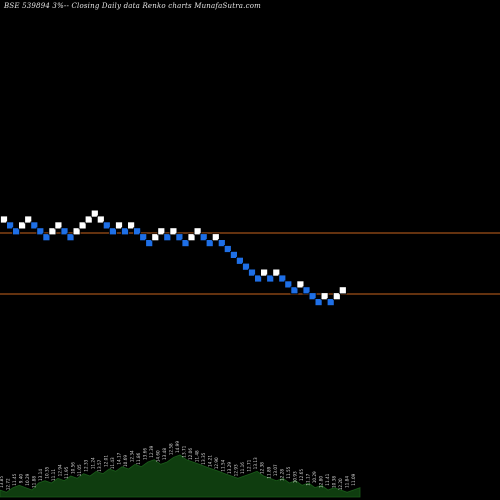  I want to click on volume-label: 12.33, so click(86, 465).